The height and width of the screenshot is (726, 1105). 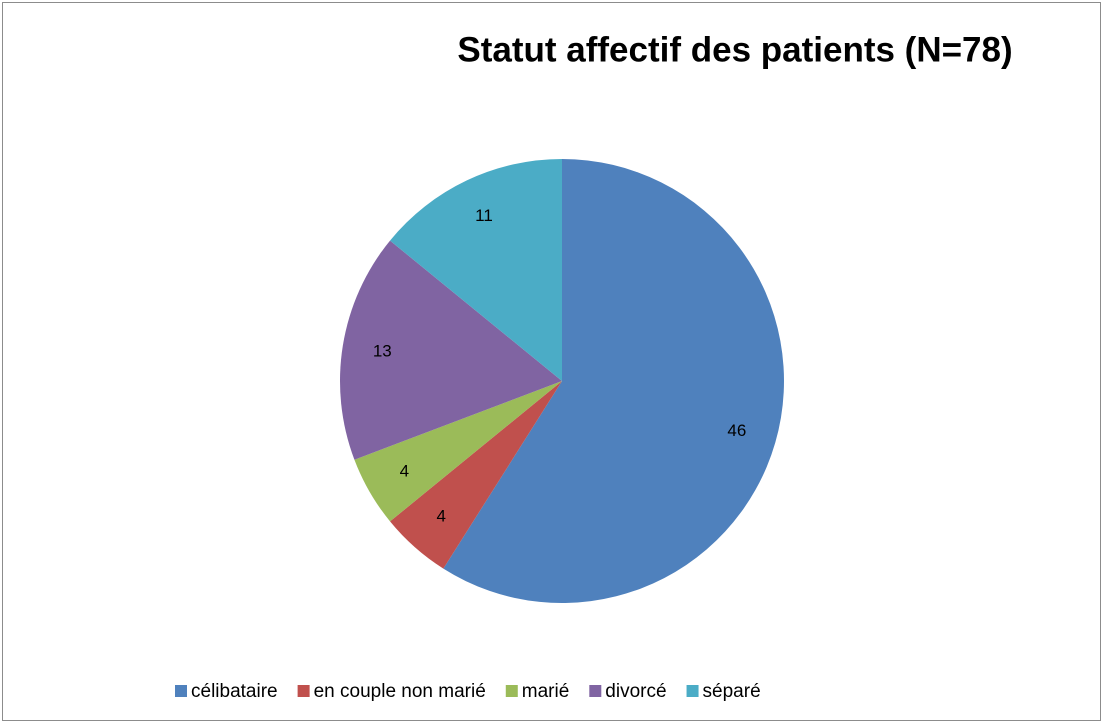 I want to click on data-label: 11, so click(x=484, y=215).